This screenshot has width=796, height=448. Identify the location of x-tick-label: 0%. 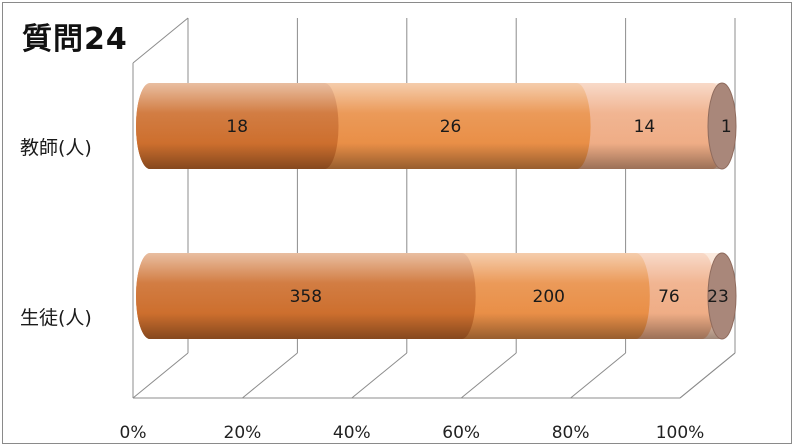
(133, 433).